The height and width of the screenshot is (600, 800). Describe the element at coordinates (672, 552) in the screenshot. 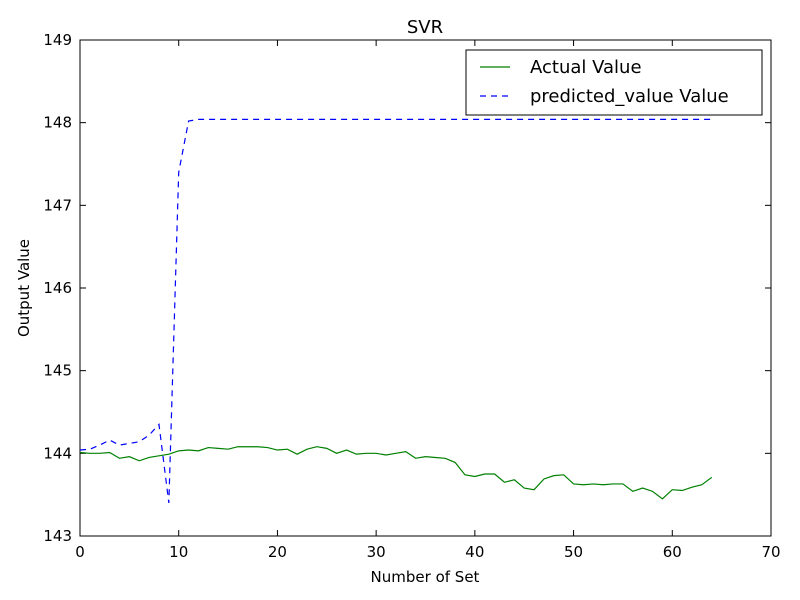

I see `x-tick-label: 60` at that location.